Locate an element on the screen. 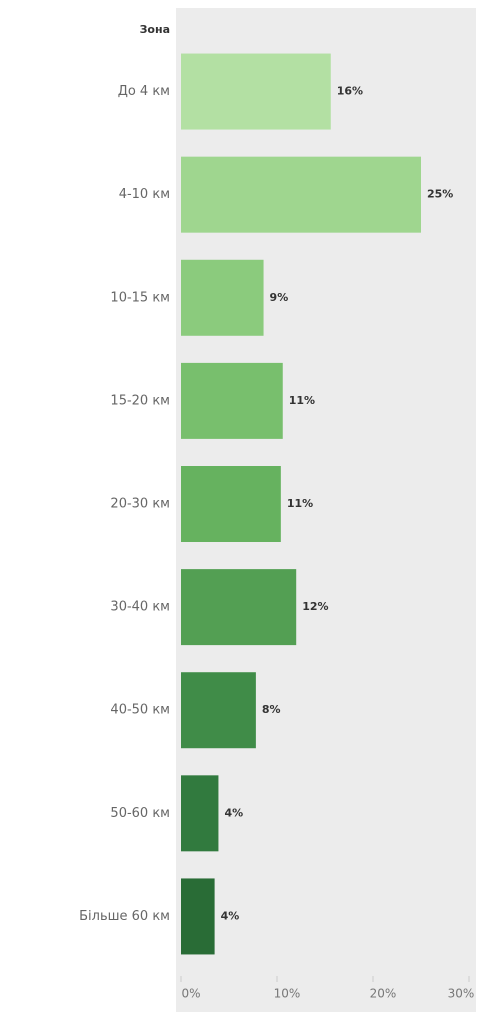 The height and width of the screenshot is (1012, 482). data-label: 16% is located at coordinates (350, 91).